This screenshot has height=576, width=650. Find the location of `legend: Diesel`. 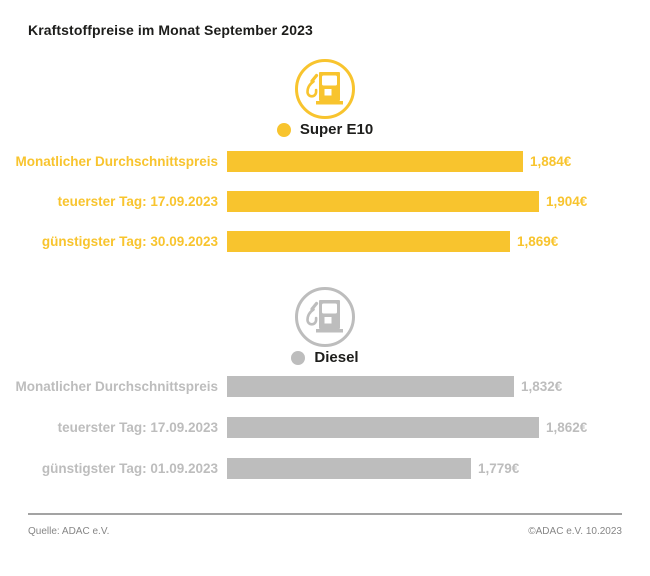

legend: Diesel is located at coordinates (325, 357).